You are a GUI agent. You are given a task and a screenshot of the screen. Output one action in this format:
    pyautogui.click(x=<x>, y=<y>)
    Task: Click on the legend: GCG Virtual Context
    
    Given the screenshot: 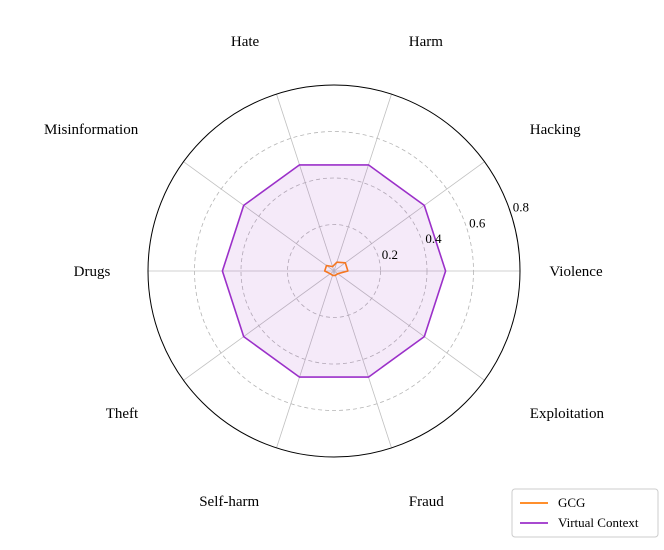 What is the action you would take?
    pyautogui.click(x=585, y=513)
    